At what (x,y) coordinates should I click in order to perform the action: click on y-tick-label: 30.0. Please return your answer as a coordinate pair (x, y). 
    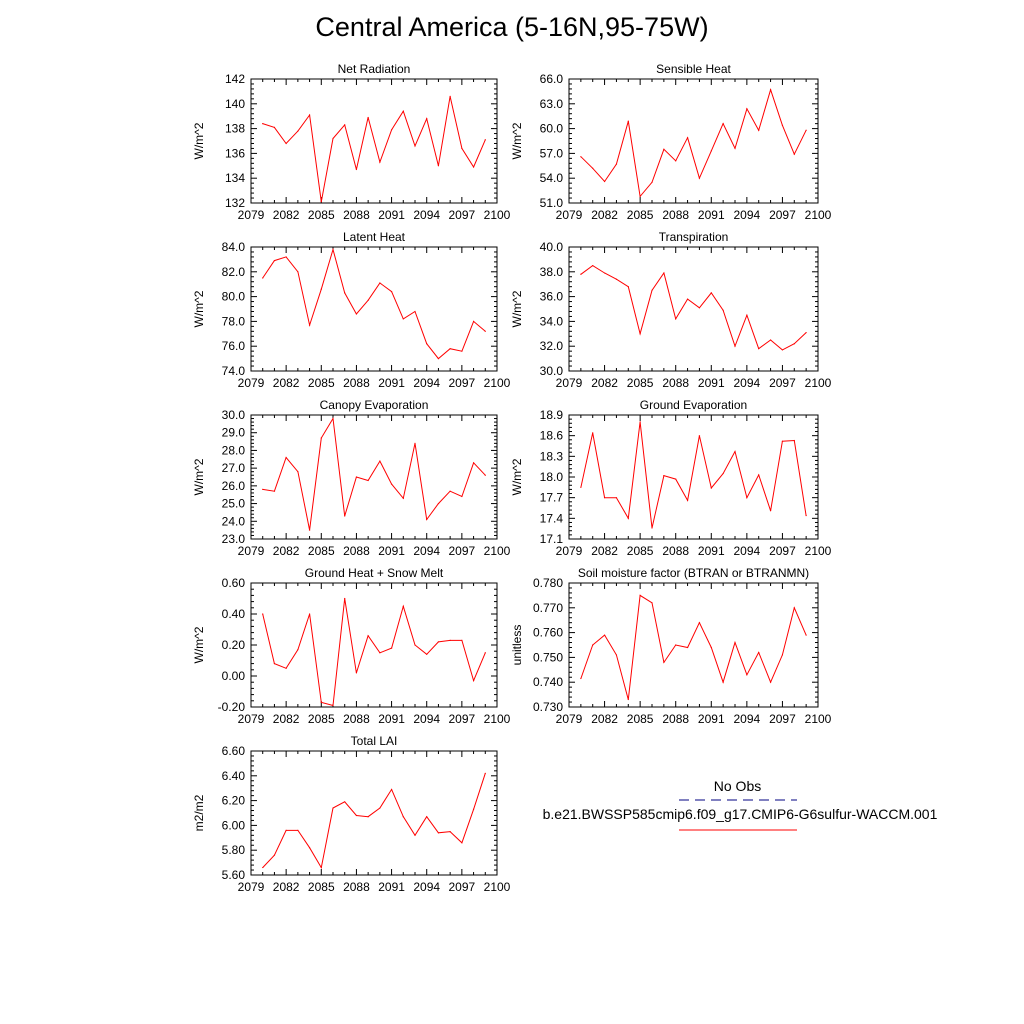
    Looking at the image, I should click on (234, 415).